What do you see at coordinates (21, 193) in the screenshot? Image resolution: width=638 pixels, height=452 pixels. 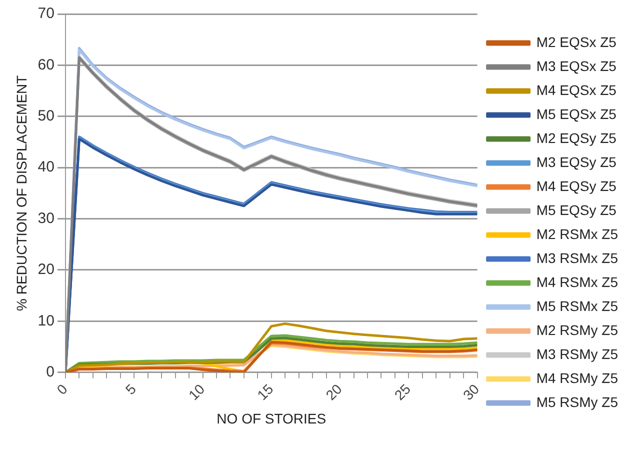 I see `y-axis-title: % REDUCTION OF DISPLACEMENT` at bounding box center [21, 193].